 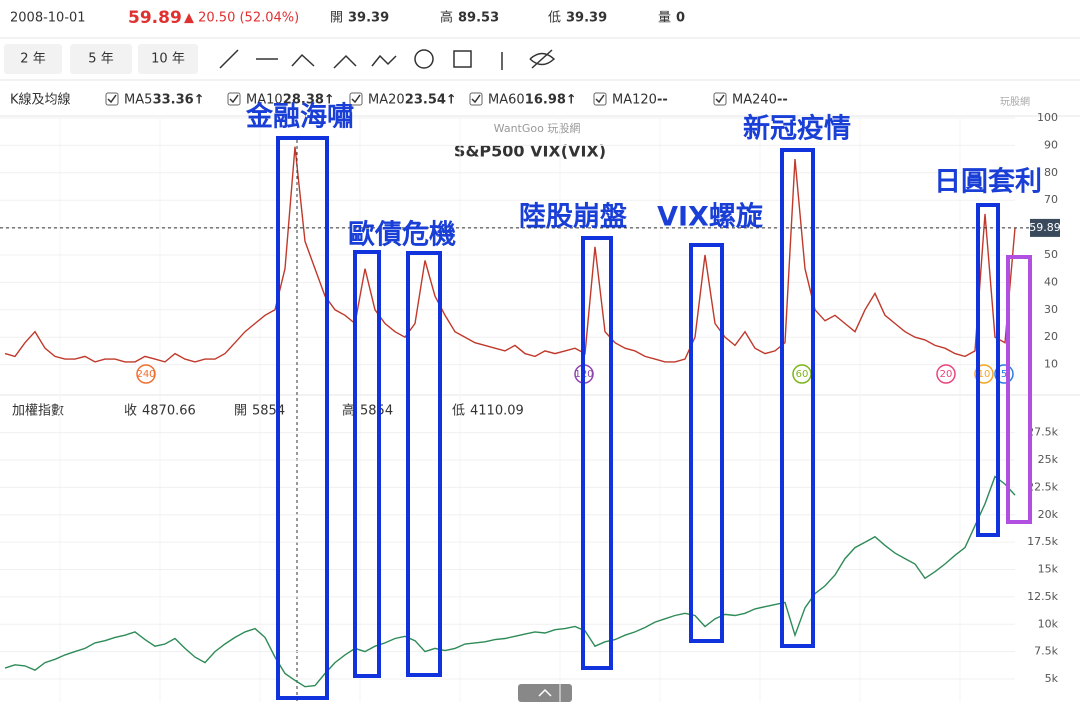 I want to click on current-badge, so click(x=1045, y=227).